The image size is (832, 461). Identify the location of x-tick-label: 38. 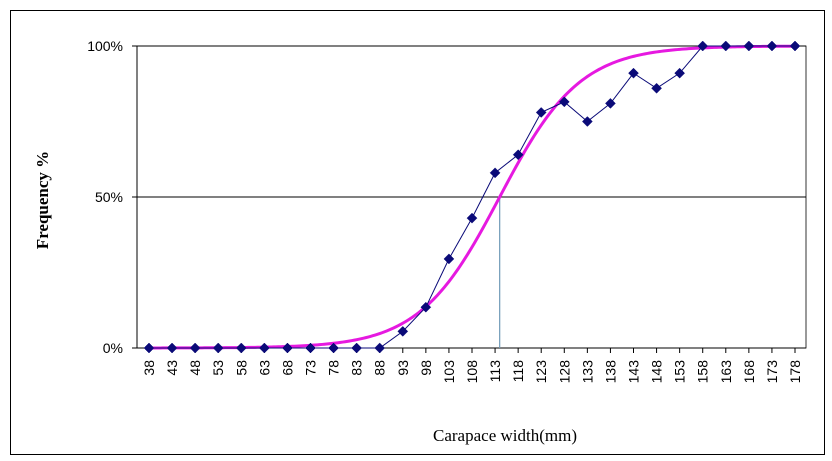
(149, 368).